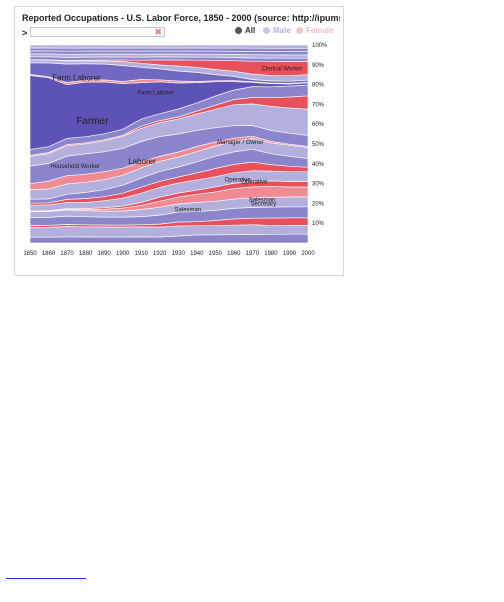  What do you see at coordinates (123, 254) in the screenshot?
I see `x-tick-label: 1900` at bounding box center [123, 254].